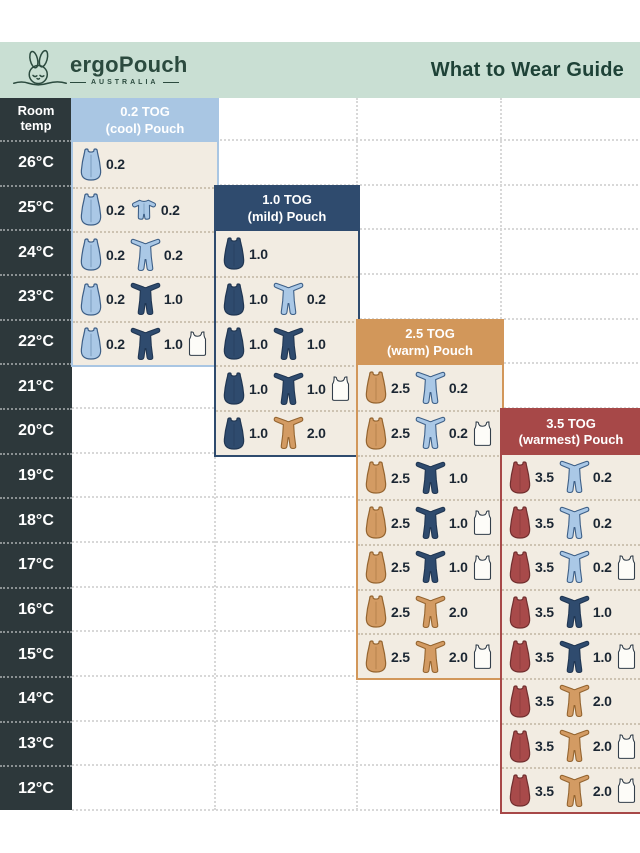 This screenshot has width=640, height=853. I want to click on outfit-row-18°C: 2.5 1.0, so click(430, 521).